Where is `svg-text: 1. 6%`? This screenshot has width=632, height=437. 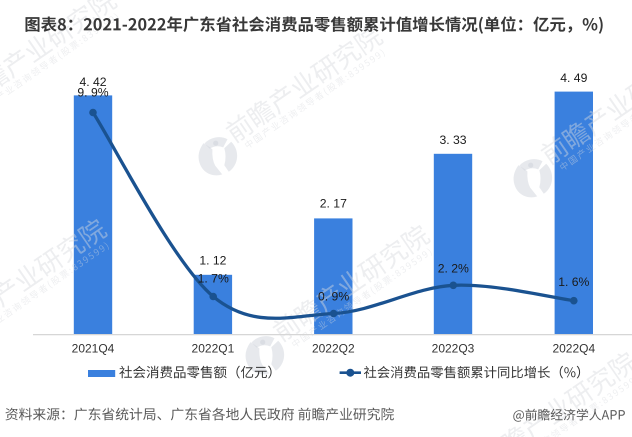 svg-text: 1. 6% is located at coordinates (573, 282).